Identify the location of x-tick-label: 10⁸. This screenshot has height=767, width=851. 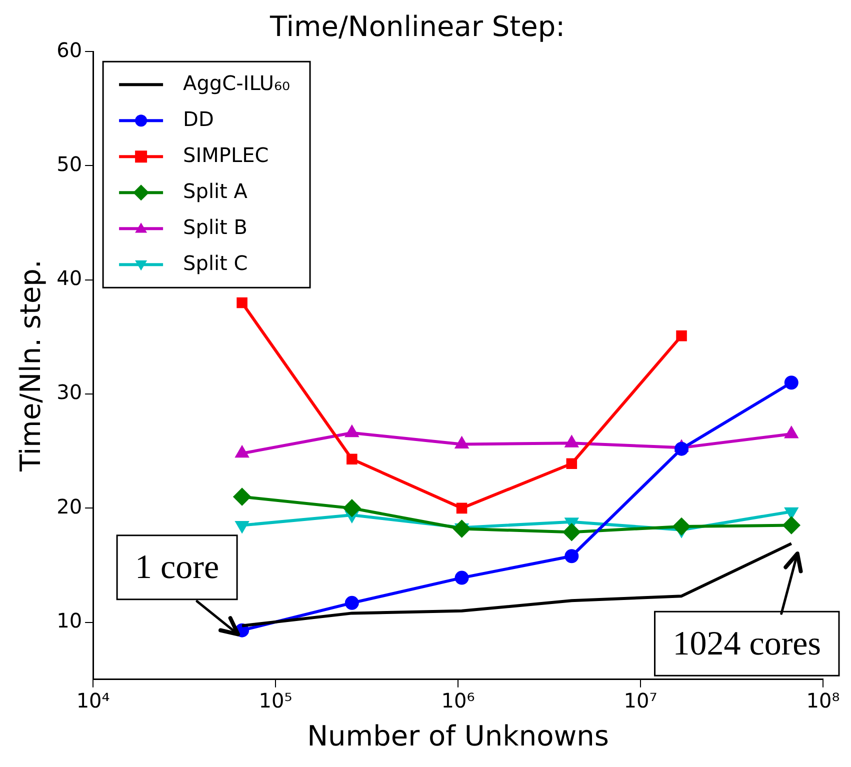
(823, 700).